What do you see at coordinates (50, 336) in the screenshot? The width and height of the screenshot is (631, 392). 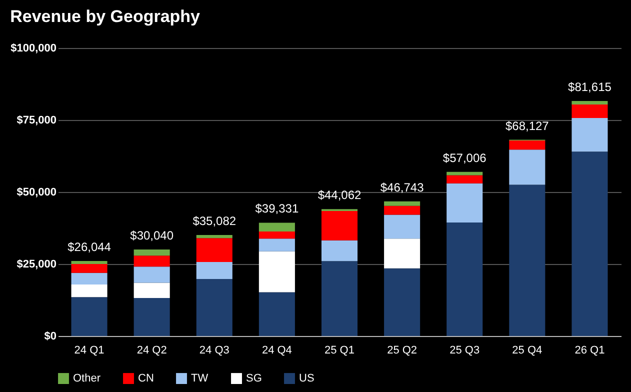 I see `y-tick-label: $0` at bounding box center [50, 336].